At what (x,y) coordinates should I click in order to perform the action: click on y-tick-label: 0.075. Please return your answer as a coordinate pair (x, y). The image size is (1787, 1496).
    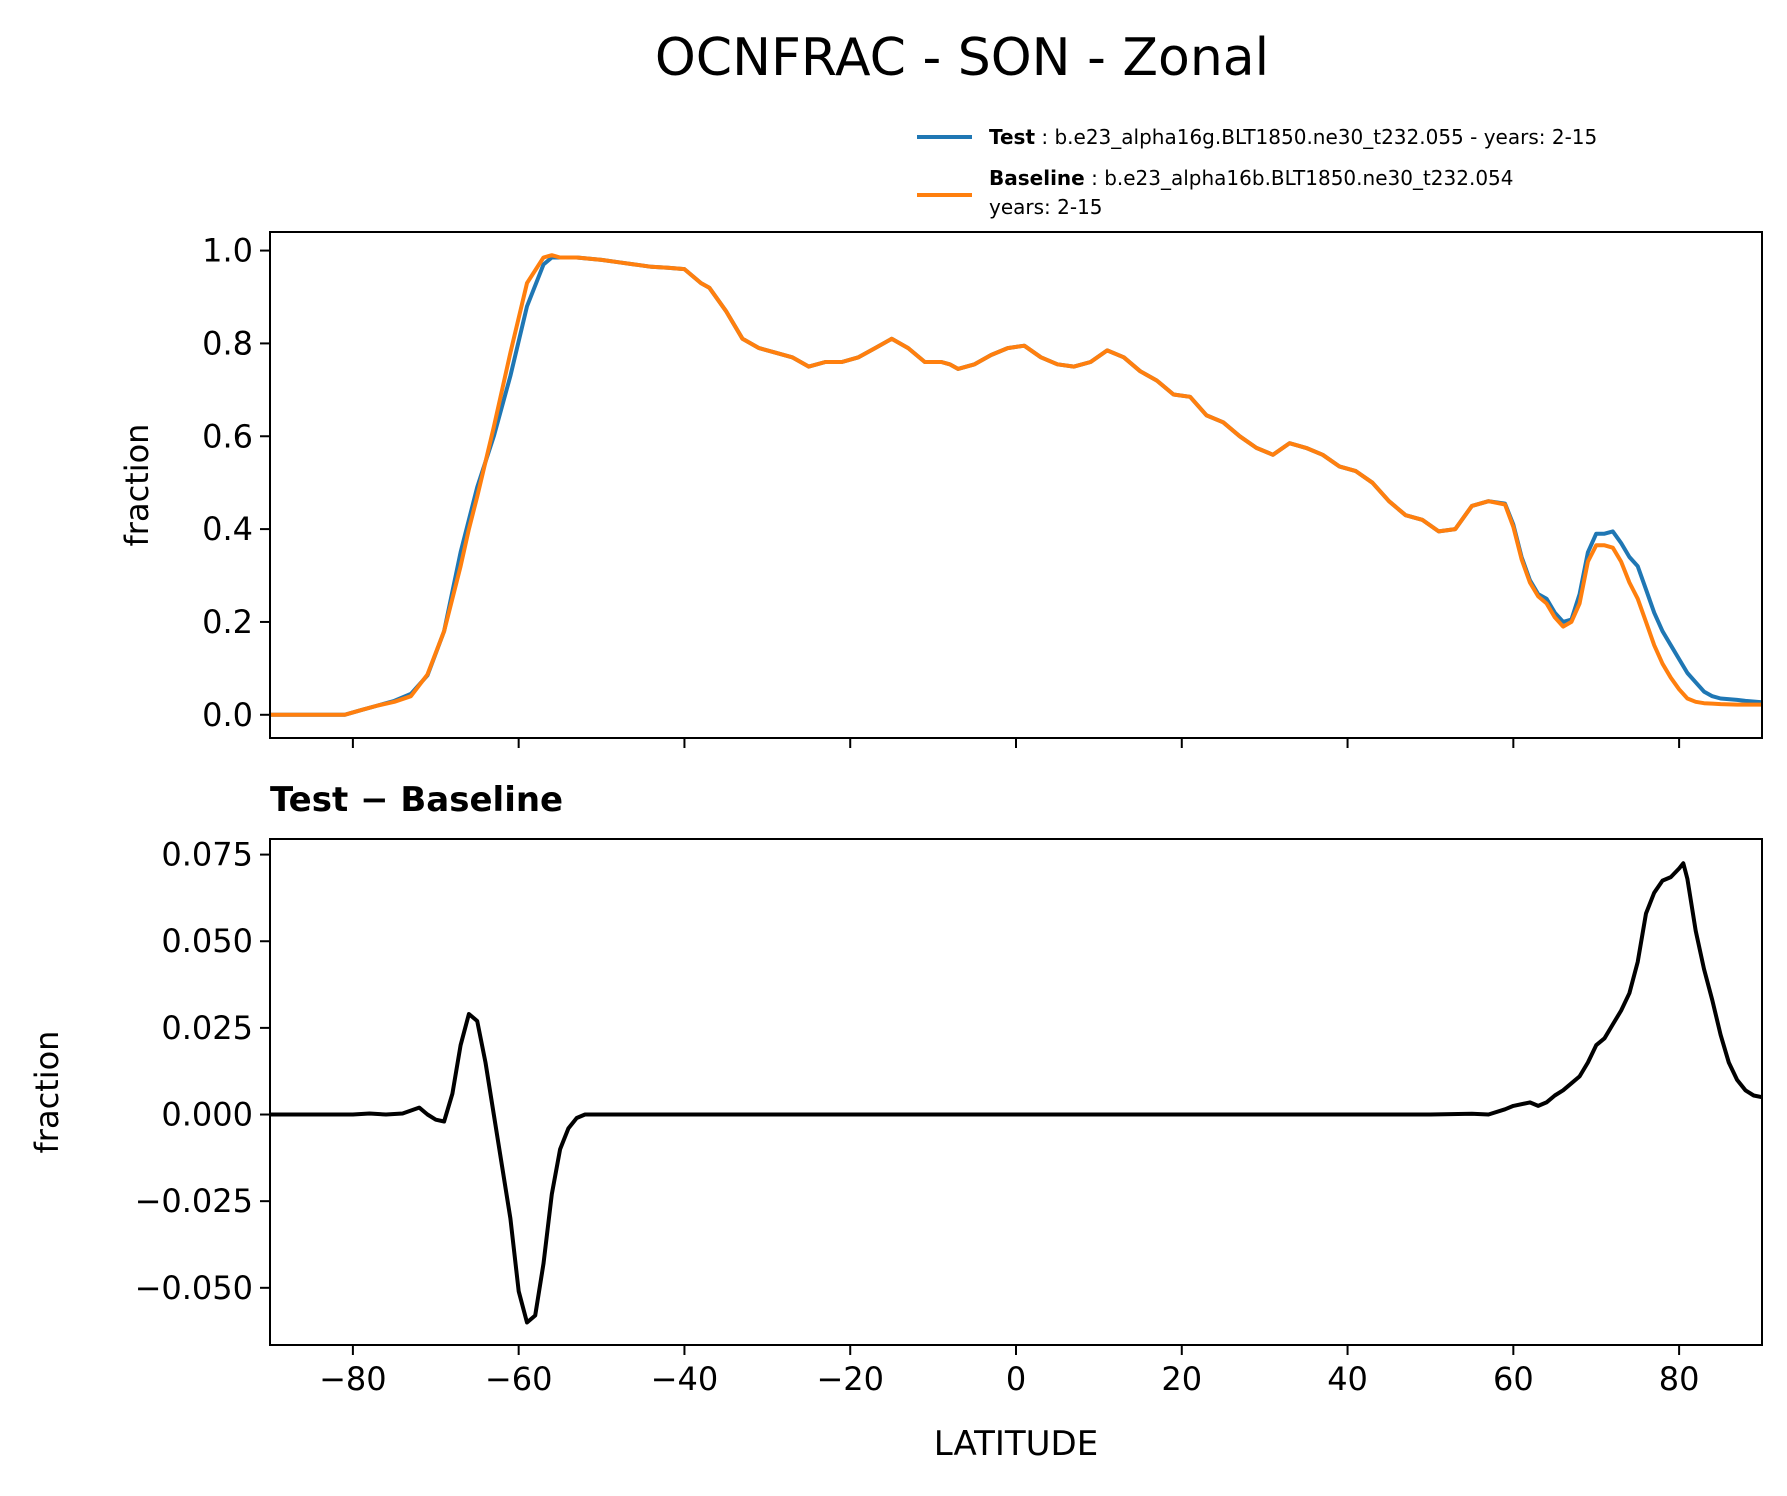
    Looking at the image, I should click on (207, 855).